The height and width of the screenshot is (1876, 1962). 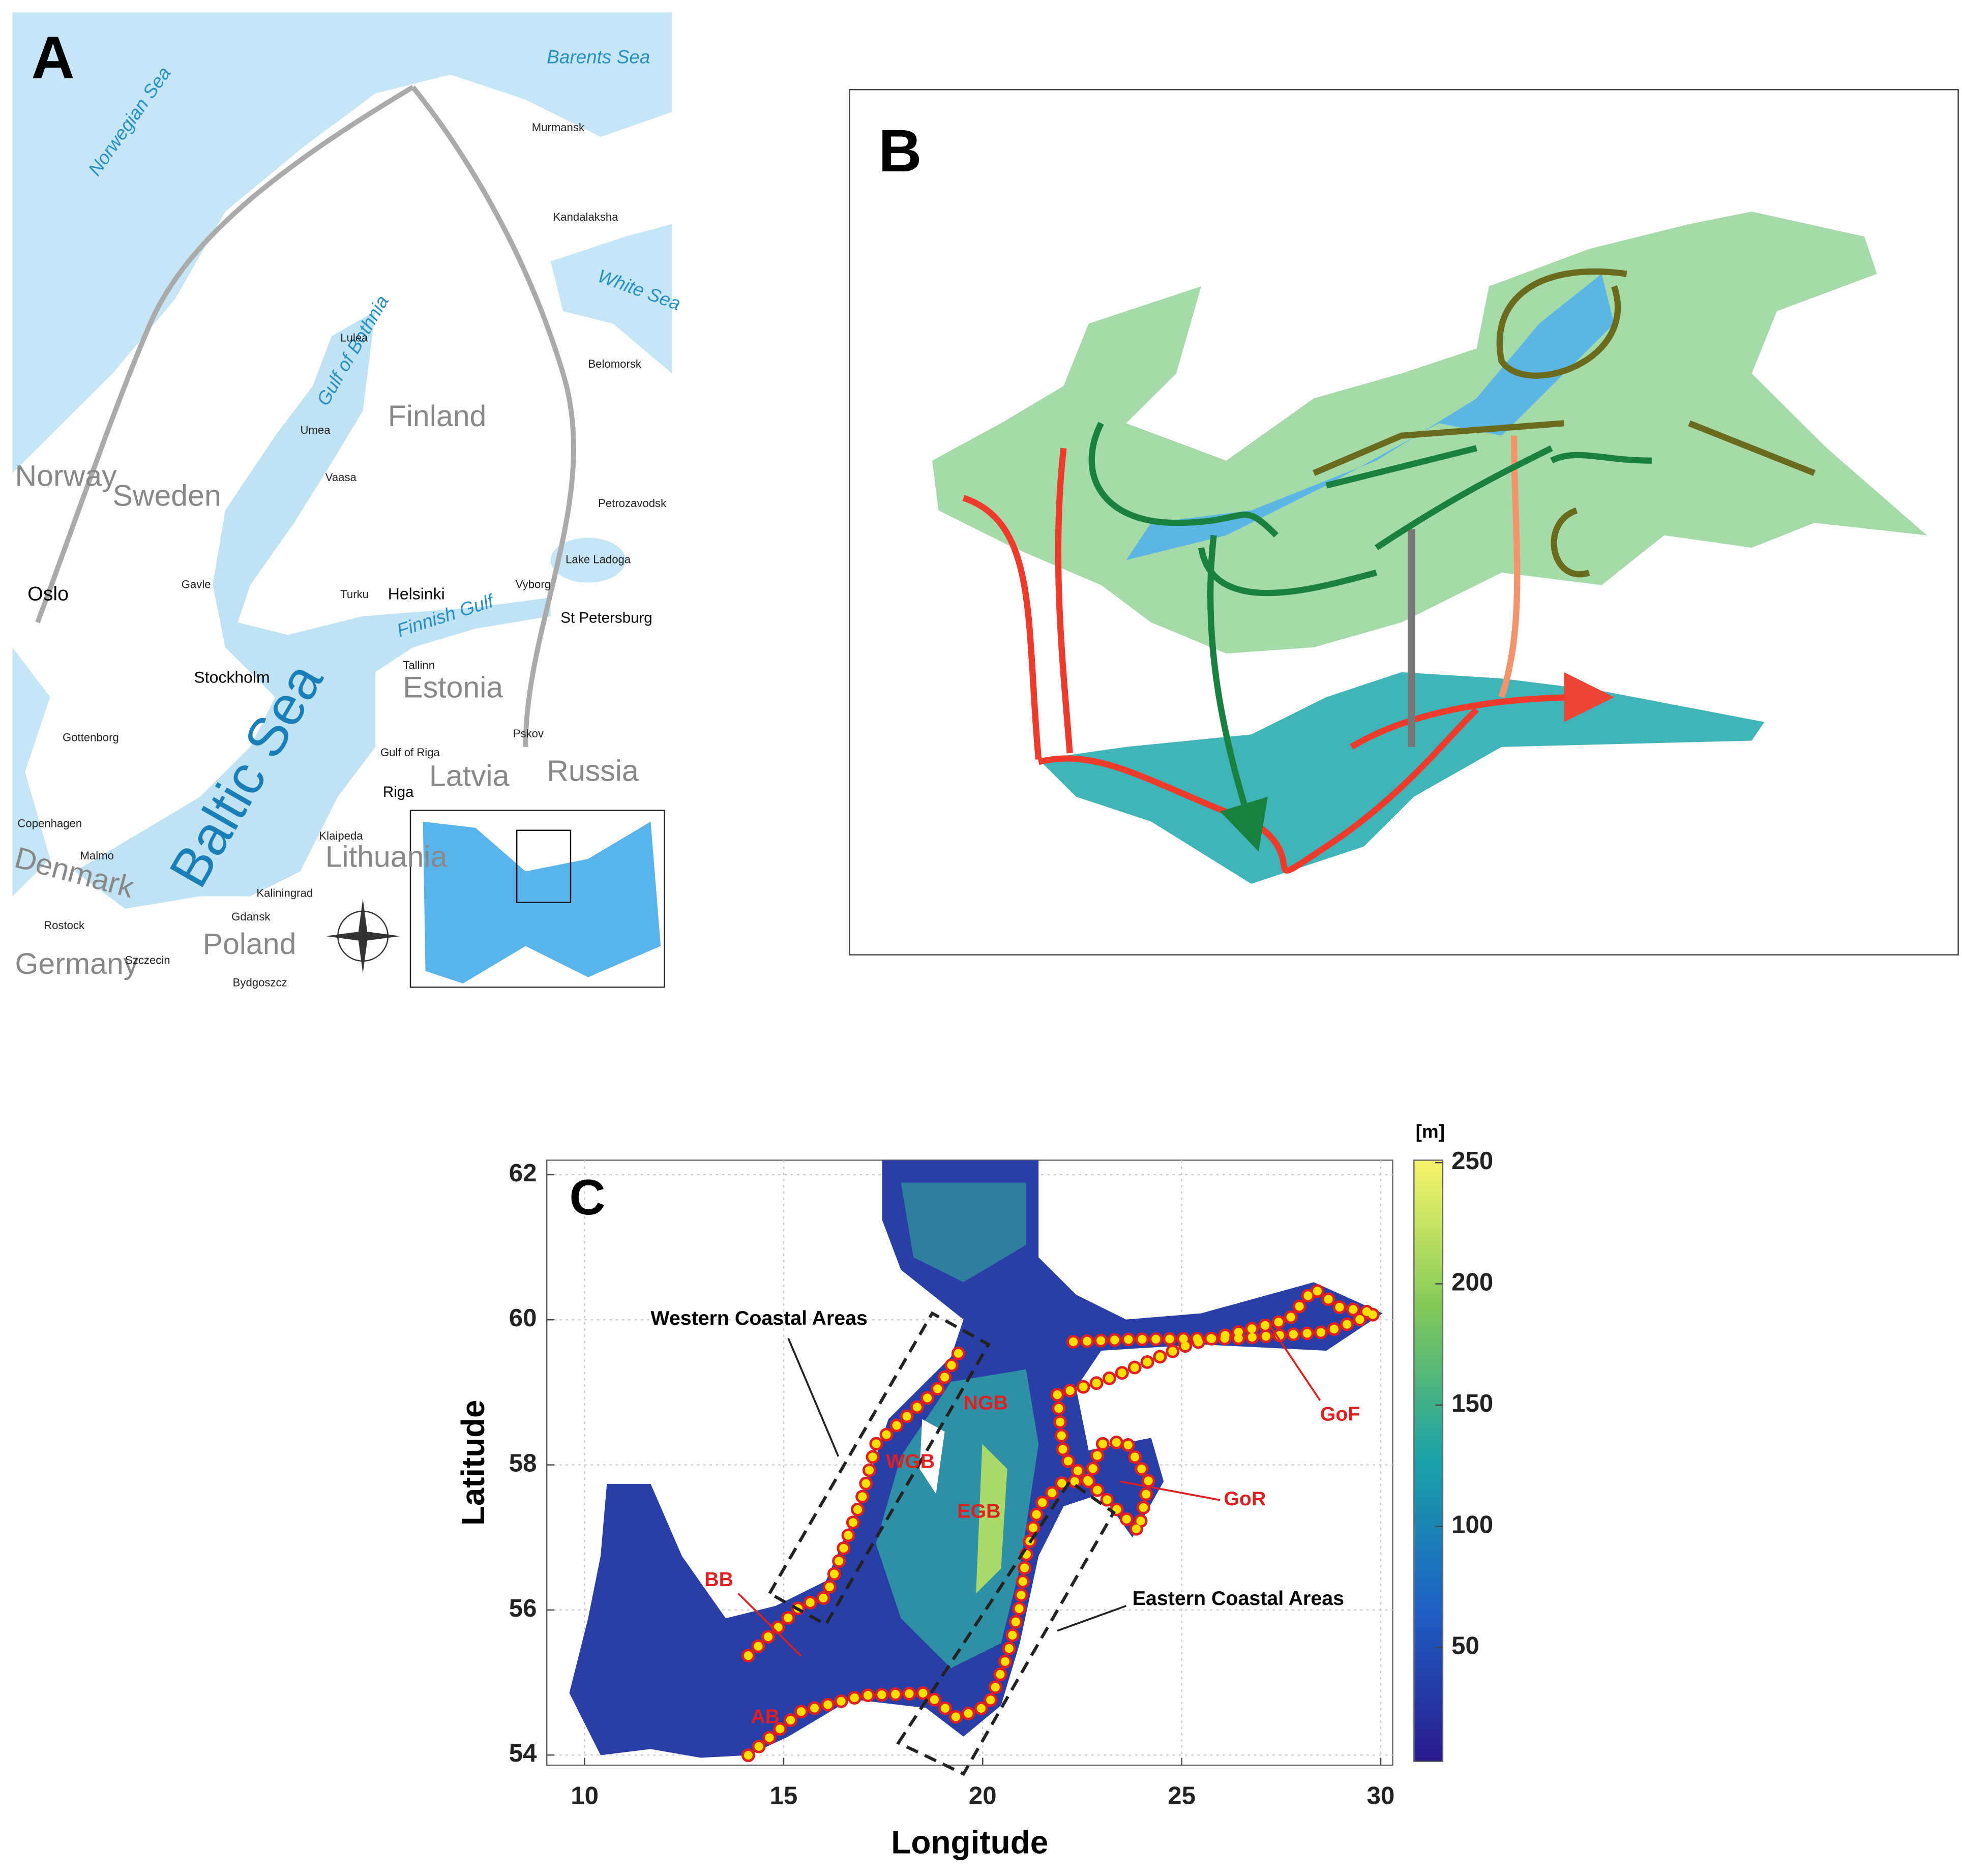 I want to click on place: Russia, so click(x=593, y=771).